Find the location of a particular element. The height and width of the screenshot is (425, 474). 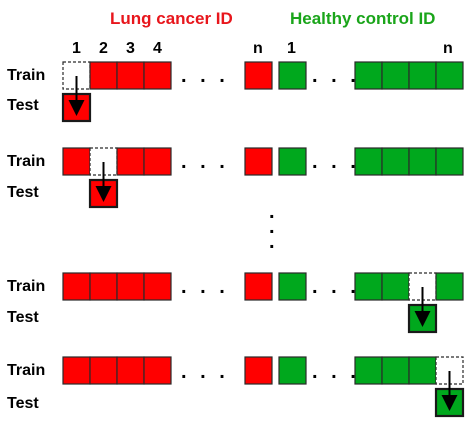

lung-index-n: n is located at coordinates (258, 48).